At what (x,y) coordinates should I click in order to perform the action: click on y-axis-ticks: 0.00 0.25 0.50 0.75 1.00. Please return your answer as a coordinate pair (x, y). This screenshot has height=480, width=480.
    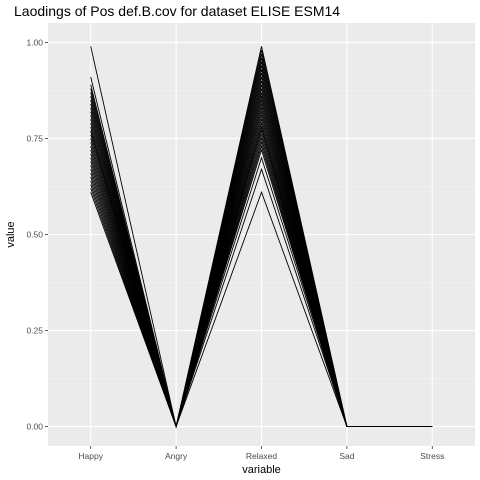
    Looking at the image, I should click on (37, 234).